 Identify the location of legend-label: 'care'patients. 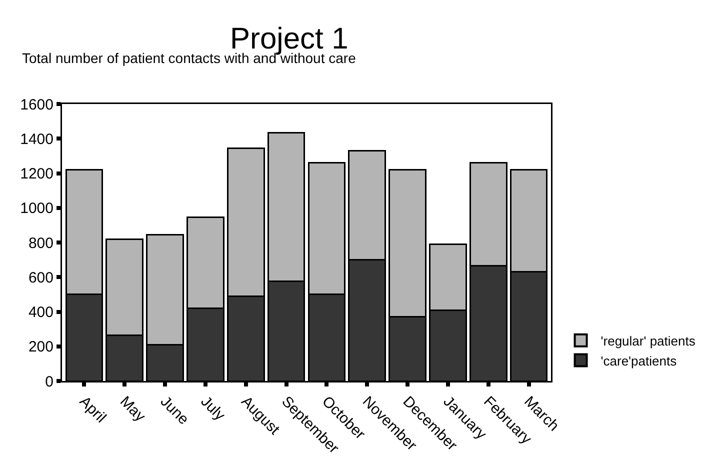
(639, 360).